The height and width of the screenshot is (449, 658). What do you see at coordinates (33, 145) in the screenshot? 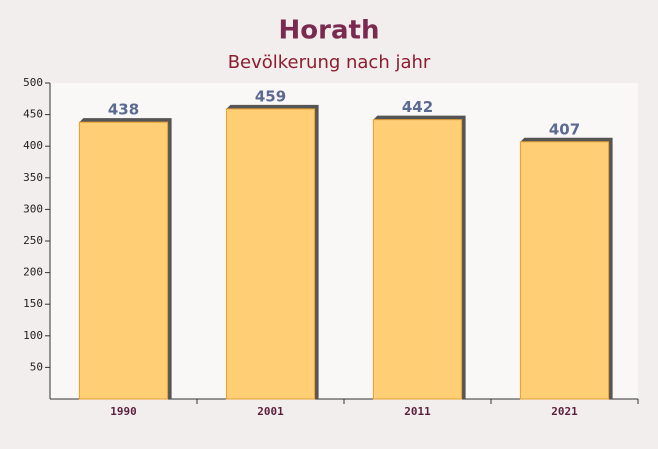
I see `y-tick-label: 400` at bounding box center [33, 145].